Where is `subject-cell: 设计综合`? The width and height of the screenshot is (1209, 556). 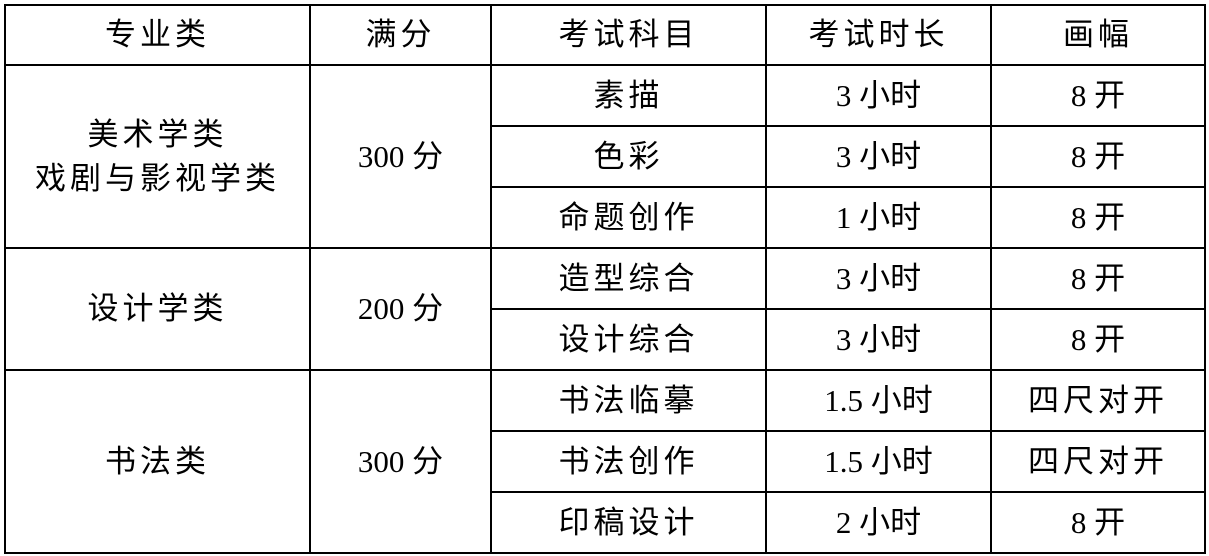
subject-cell: 设计综合 is located at coordinates (628, 339).